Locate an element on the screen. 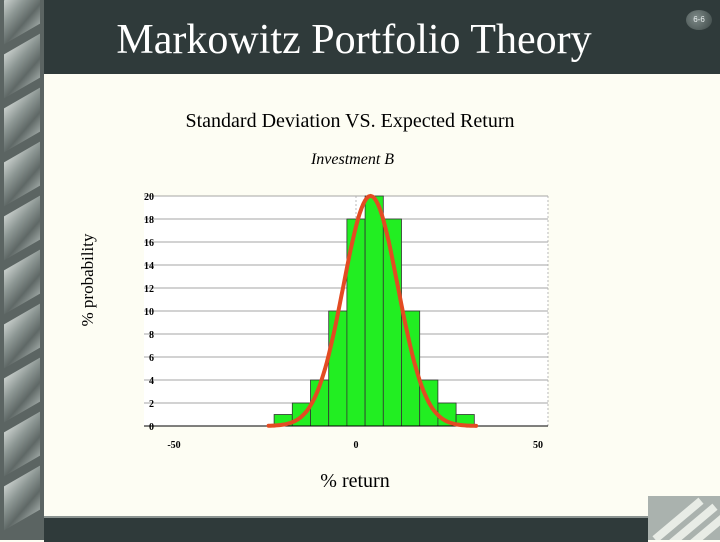  slide-title: Markowitz Portfolio Theory is located at coordinates (354, 40).